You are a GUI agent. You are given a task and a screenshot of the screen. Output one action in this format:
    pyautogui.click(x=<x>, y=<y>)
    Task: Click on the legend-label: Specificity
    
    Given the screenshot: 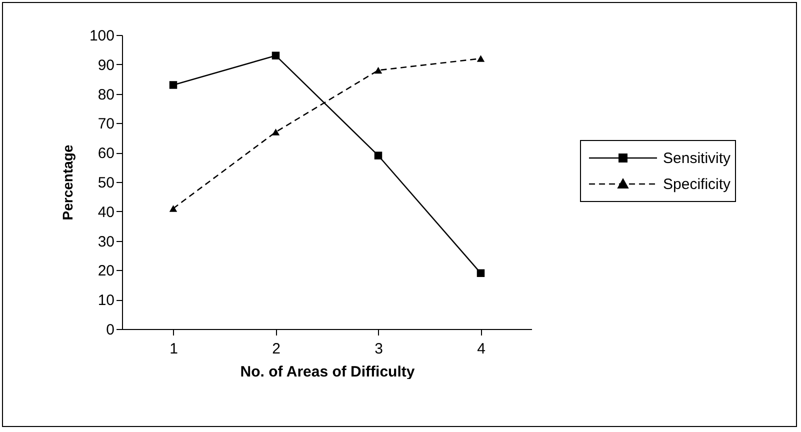 What is the action you would take?
    pyautogui.click(x=697, y=184)
    